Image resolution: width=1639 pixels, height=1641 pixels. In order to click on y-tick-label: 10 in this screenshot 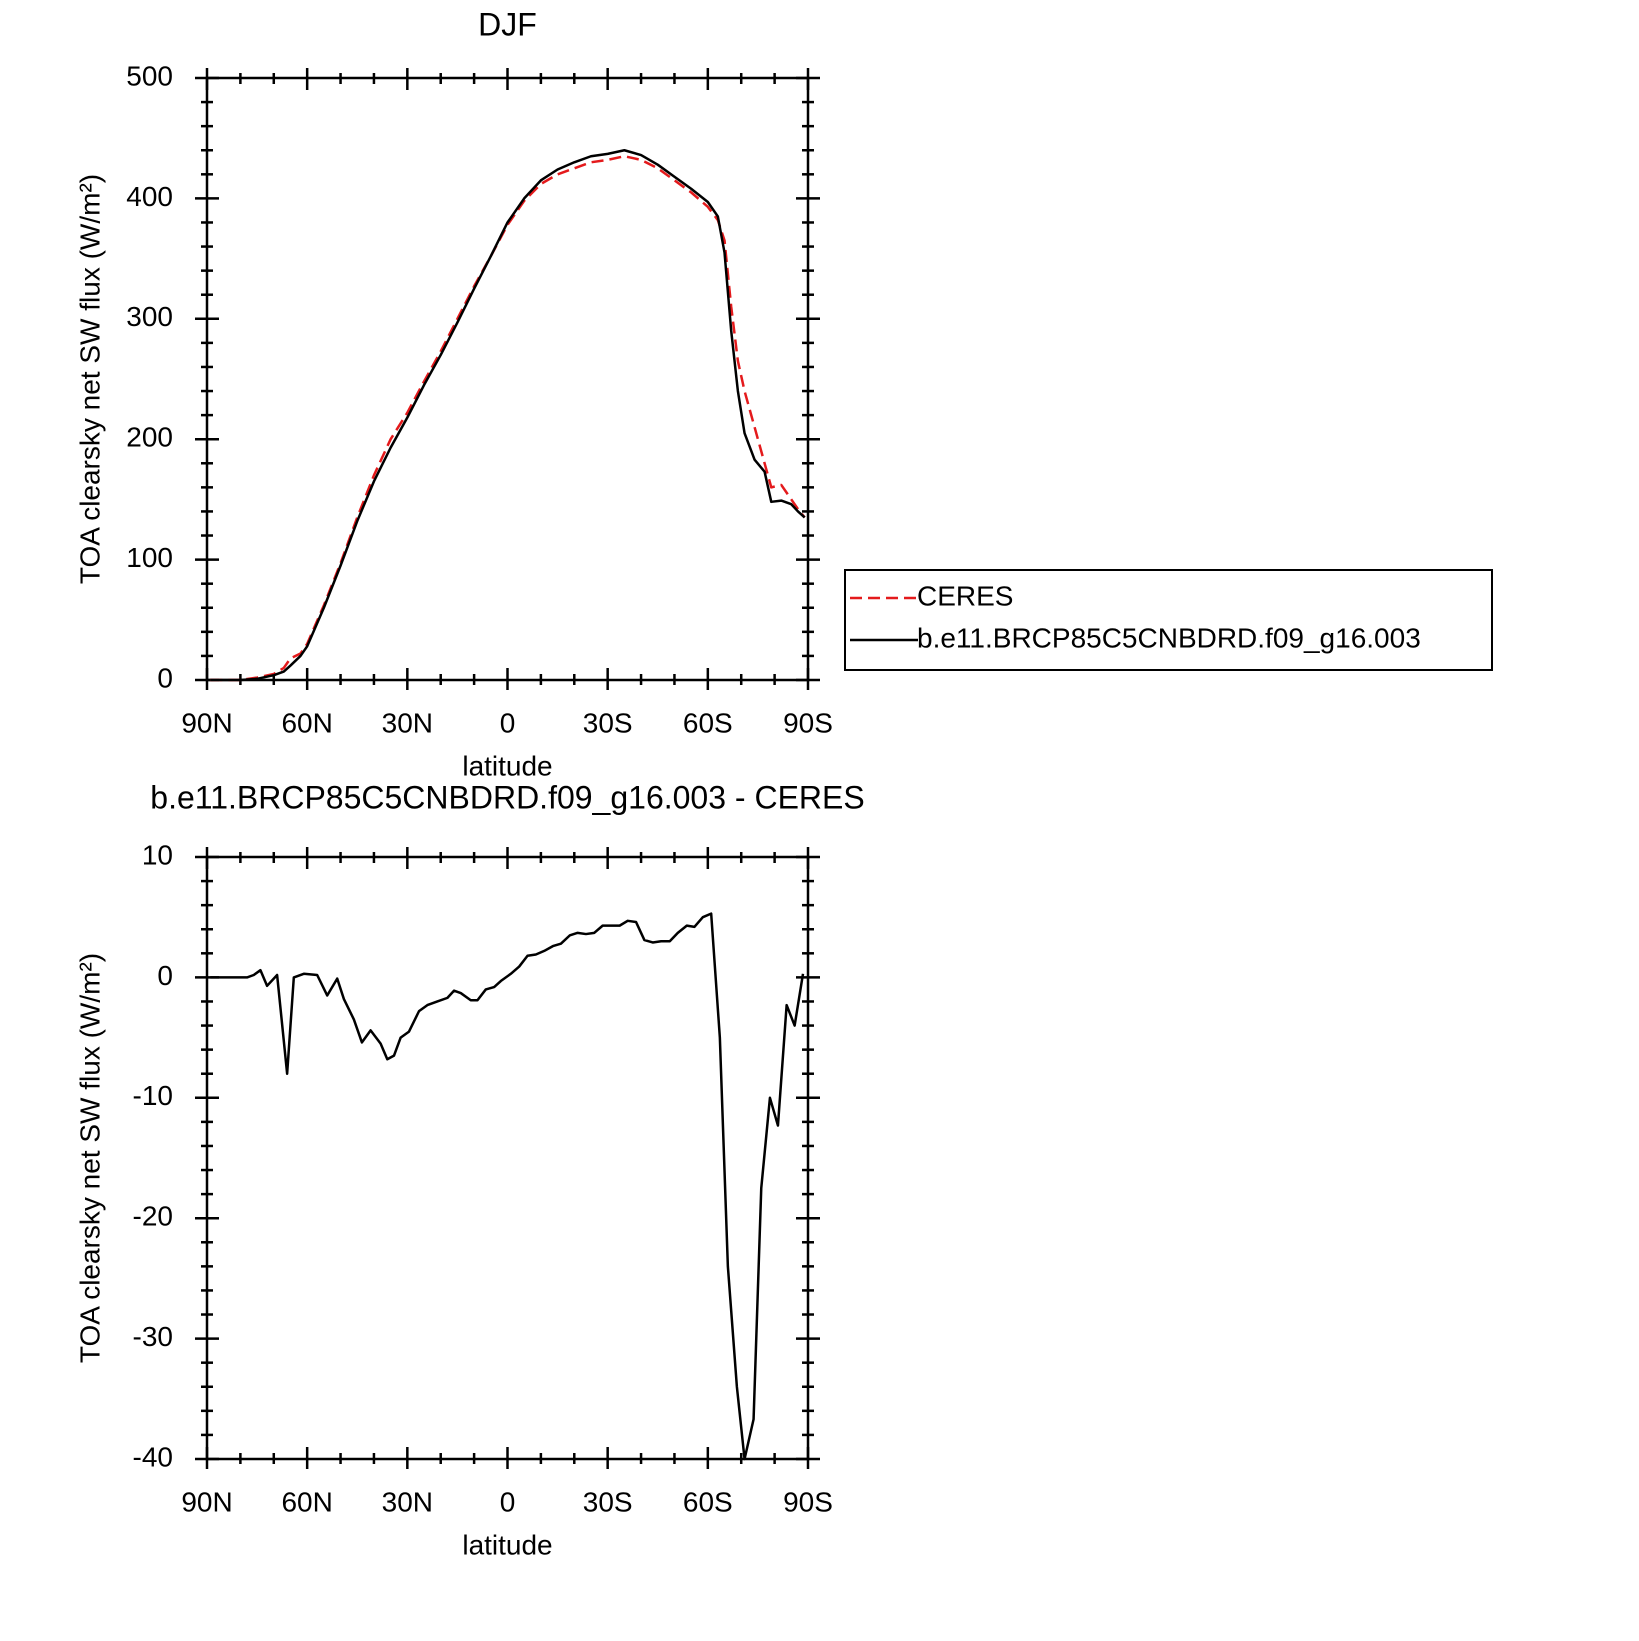, I will do `click(157, 854)`.